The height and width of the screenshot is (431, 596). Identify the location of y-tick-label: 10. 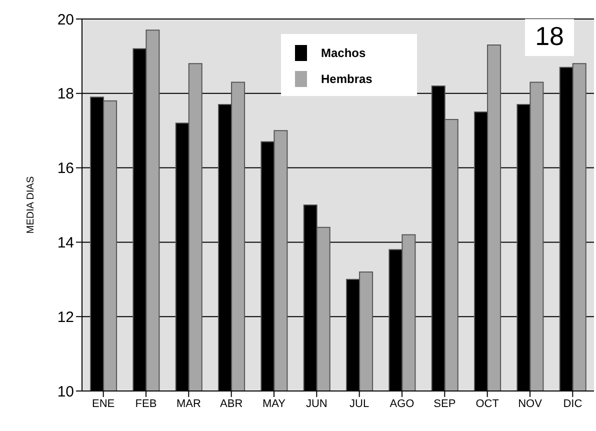
(65, 391).